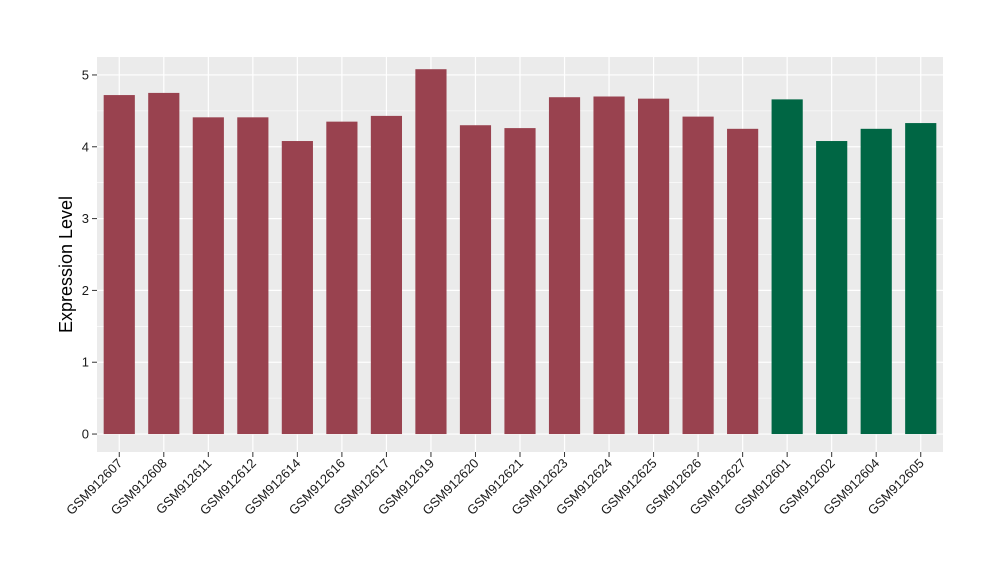 This screenshot has width=1000, height=580. Describe the element at coordinates (609, 265) in the screenshot. I see `bar-GSM912624` at that location.